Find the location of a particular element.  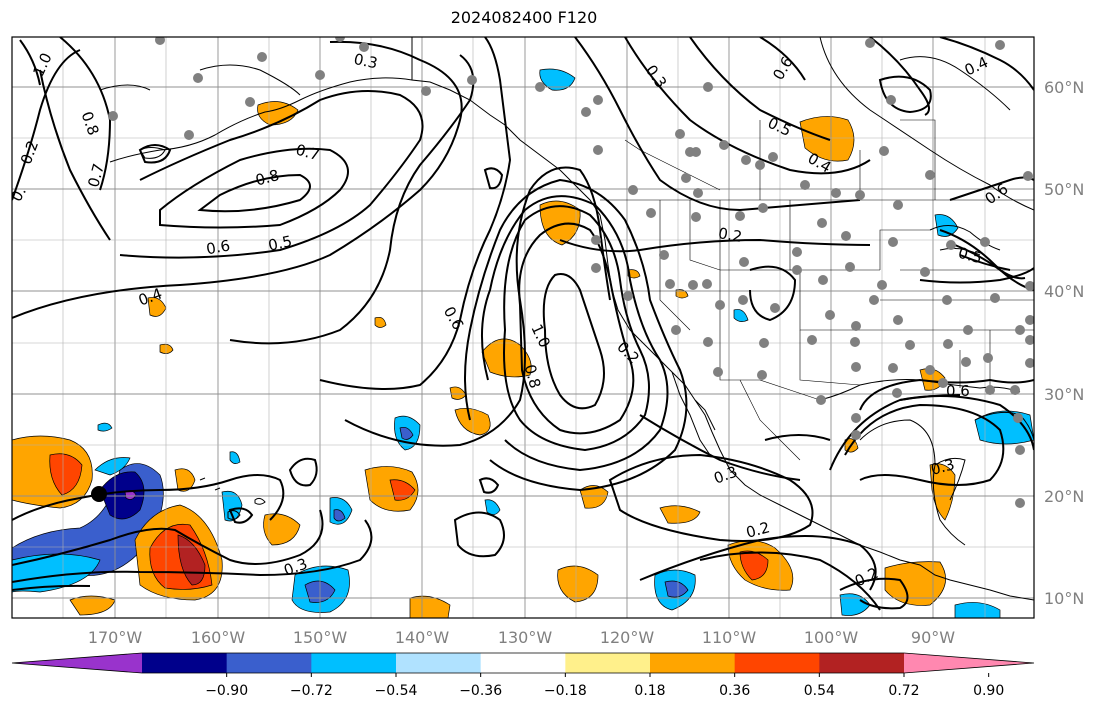

colorbar-tick-label: 0.72 is located at coordinates (903, 691).